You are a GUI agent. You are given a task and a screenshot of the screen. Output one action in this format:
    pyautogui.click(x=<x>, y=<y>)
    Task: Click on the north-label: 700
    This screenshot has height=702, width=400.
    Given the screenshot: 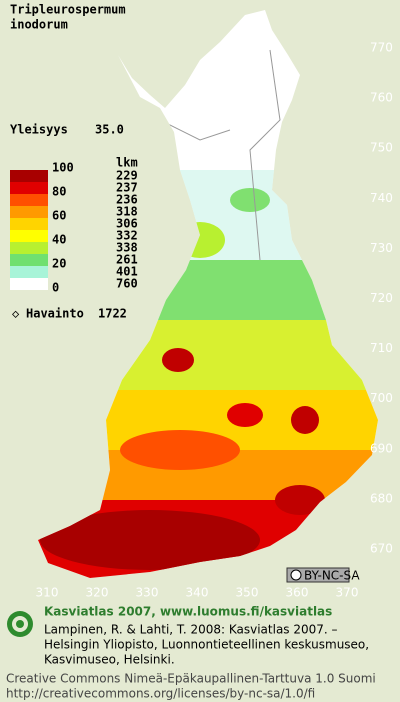 What is the action you would take?
    pyautogui.click(x=381, y=398)
    